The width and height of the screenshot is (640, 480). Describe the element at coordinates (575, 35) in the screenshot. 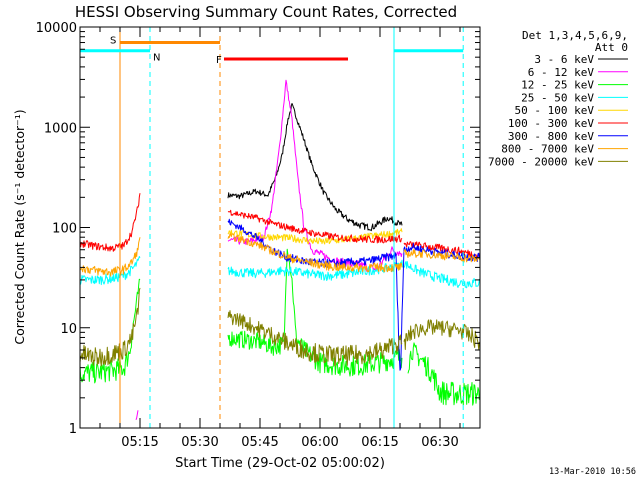

I see `legend-header-line-0: Det 1,3,4,5,6,9,` at that location.